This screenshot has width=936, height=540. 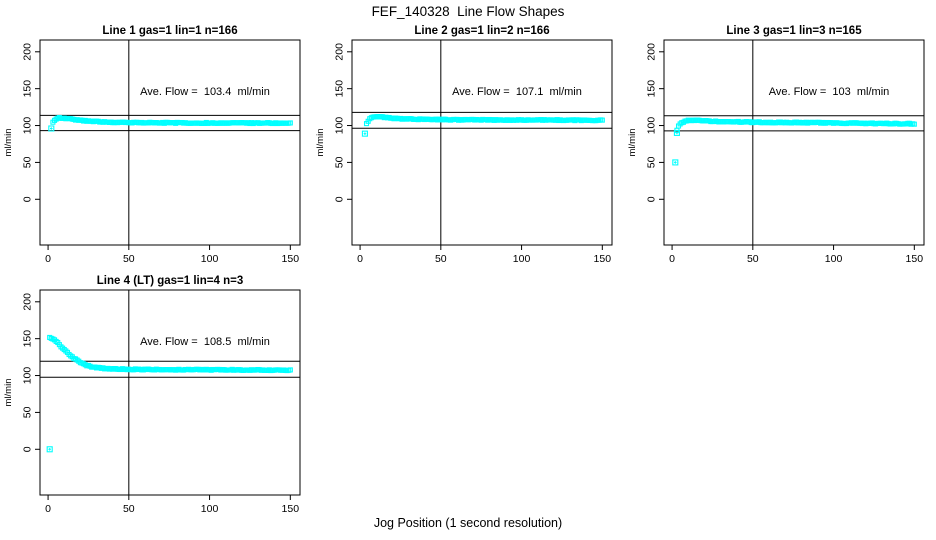 I want to click on subplot-line4-annotation: Ave. Flow = 108.5 ml/min, so click(x=205, y=342).